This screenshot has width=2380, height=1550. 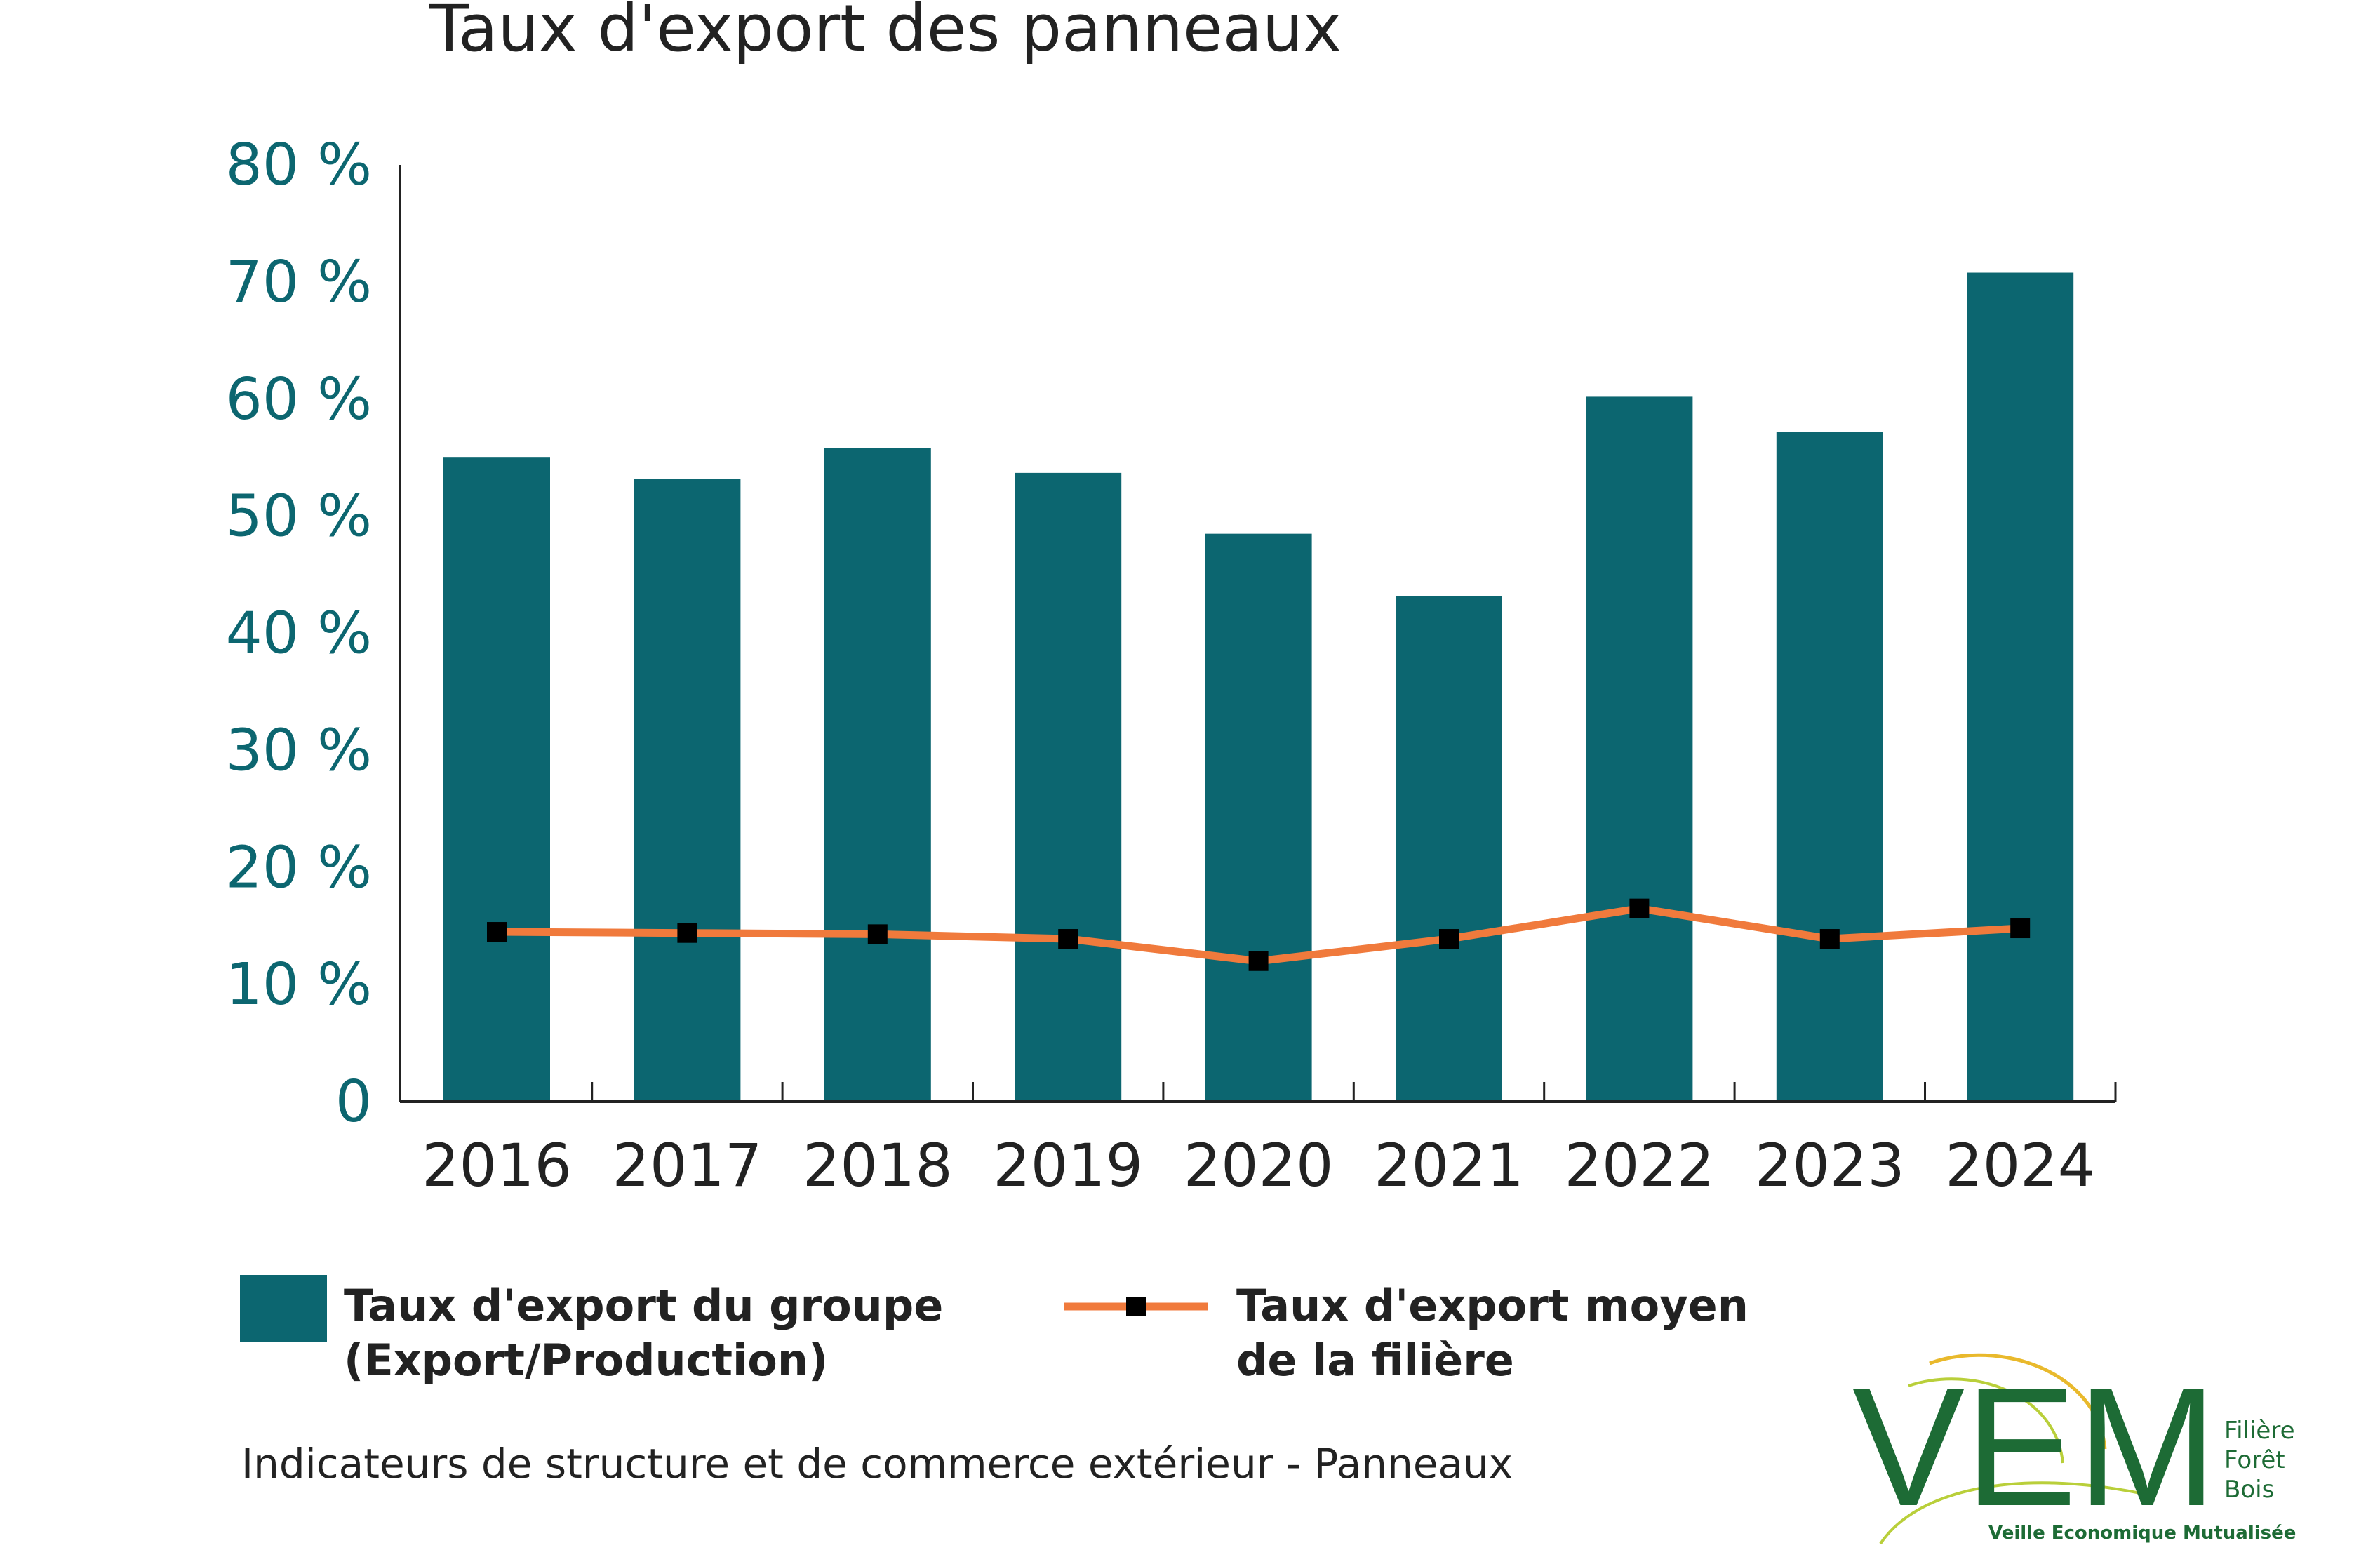 I want to click on bar-2017, so click(x=688, y=790).